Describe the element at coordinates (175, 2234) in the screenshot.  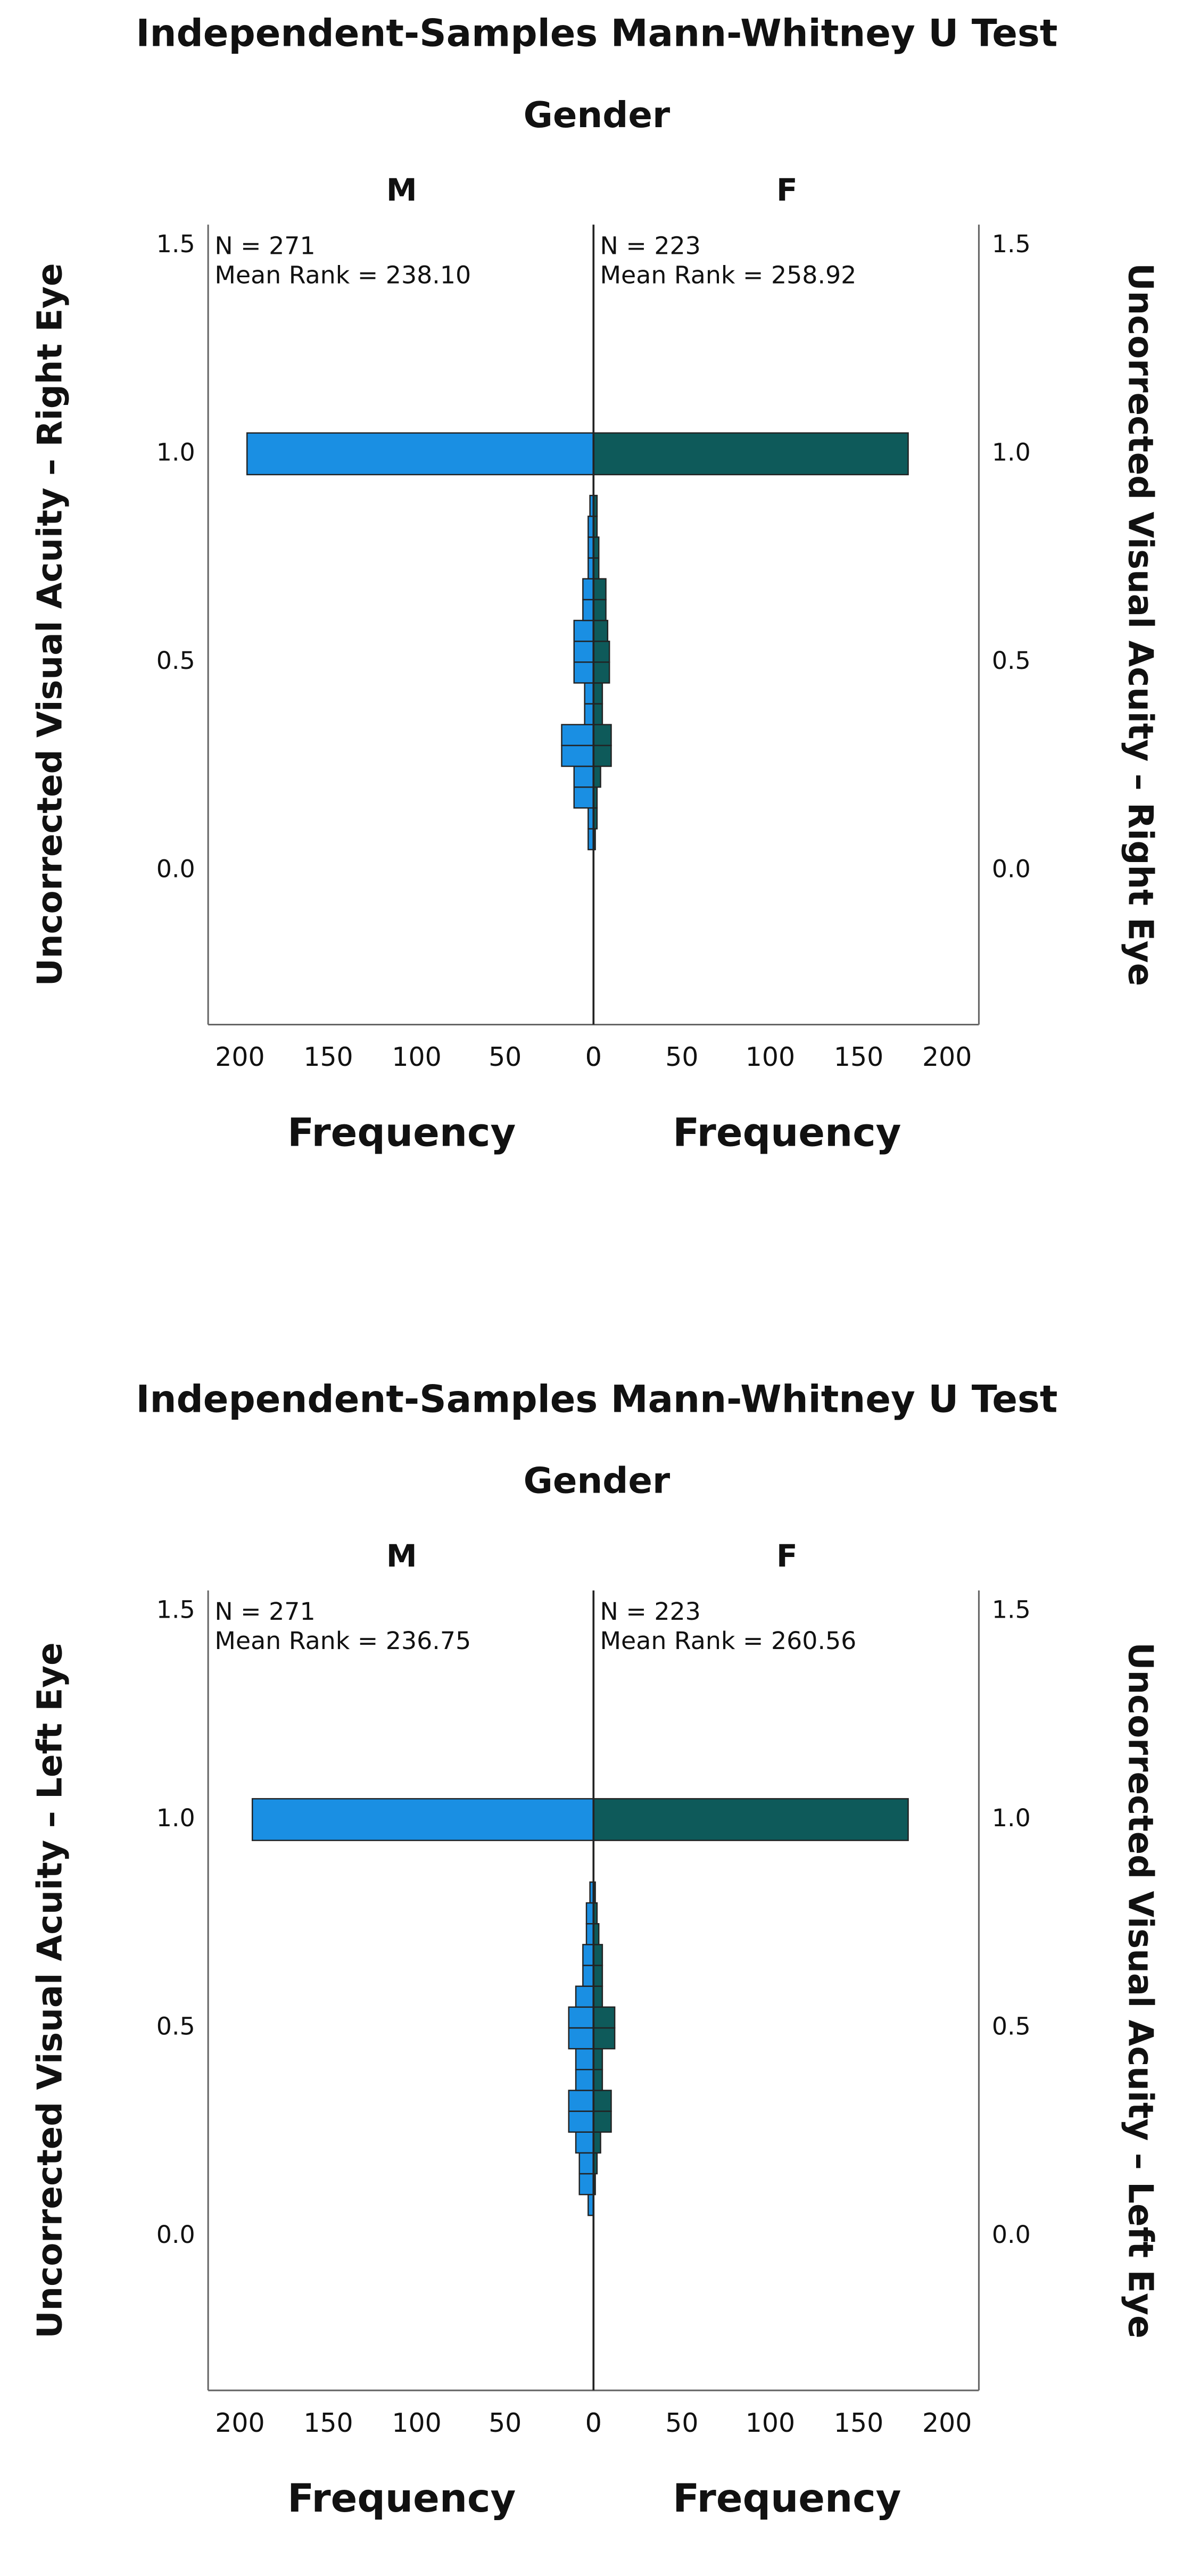
I see `y-tick-label: 0.0` at that location.